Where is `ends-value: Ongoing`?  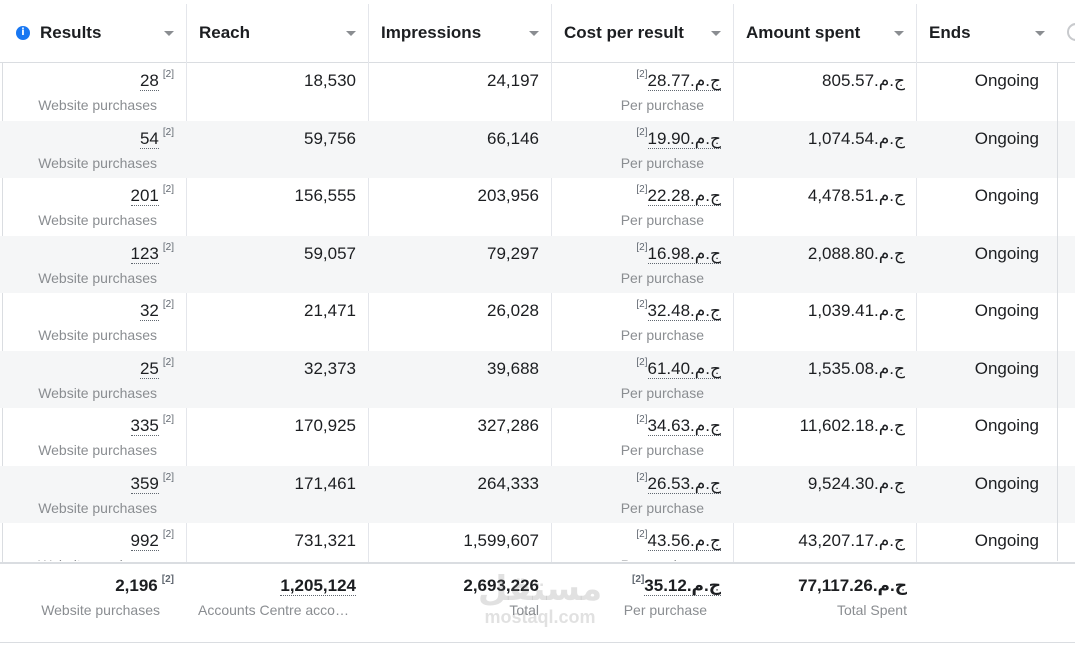
ends-value: Ongoing is located at coordinates (1006, 368).